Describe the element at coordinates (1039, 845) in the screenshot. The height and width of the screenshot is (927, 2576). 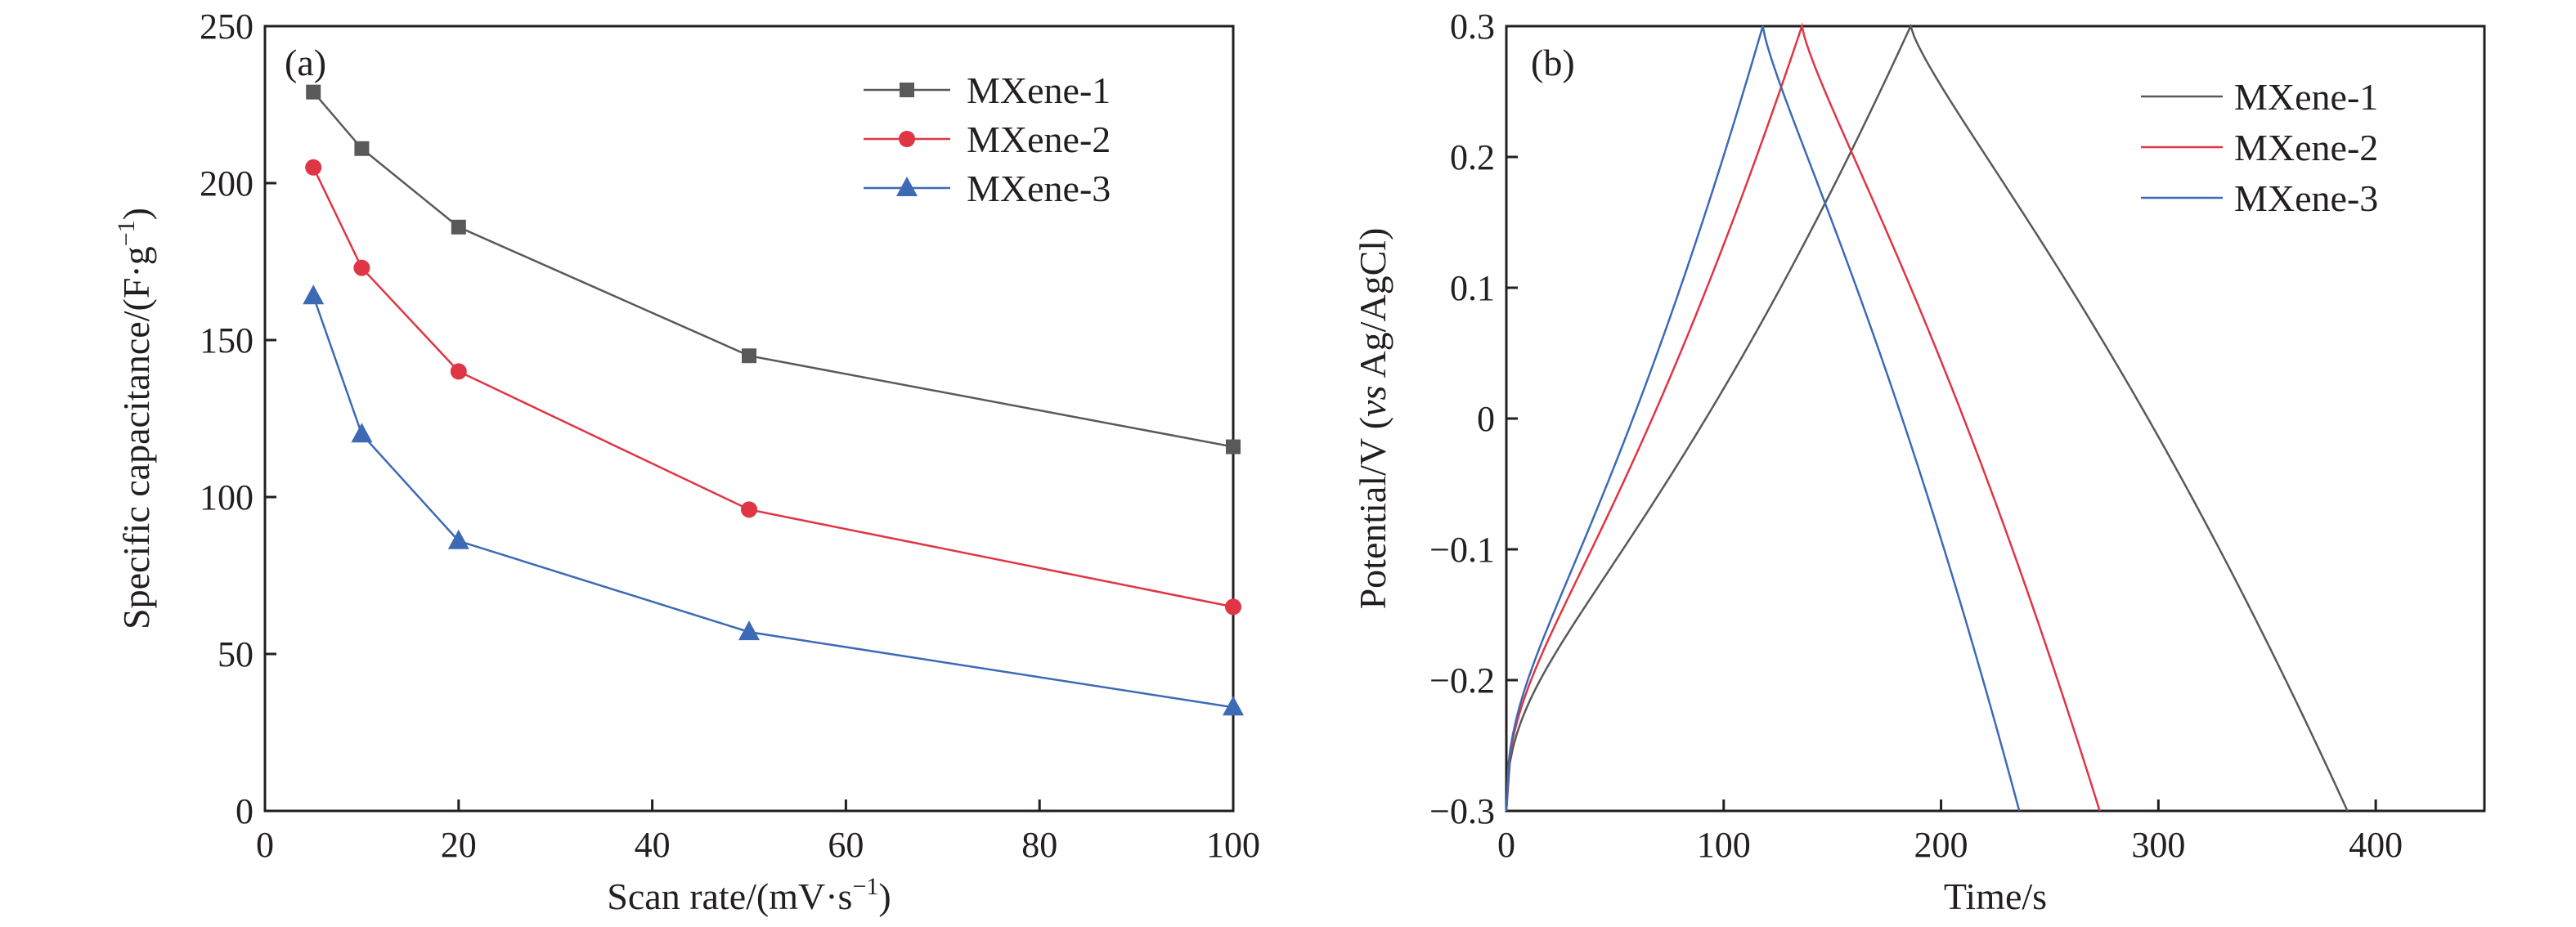
I see `panel-a-x-tick-label: 80` at that location.